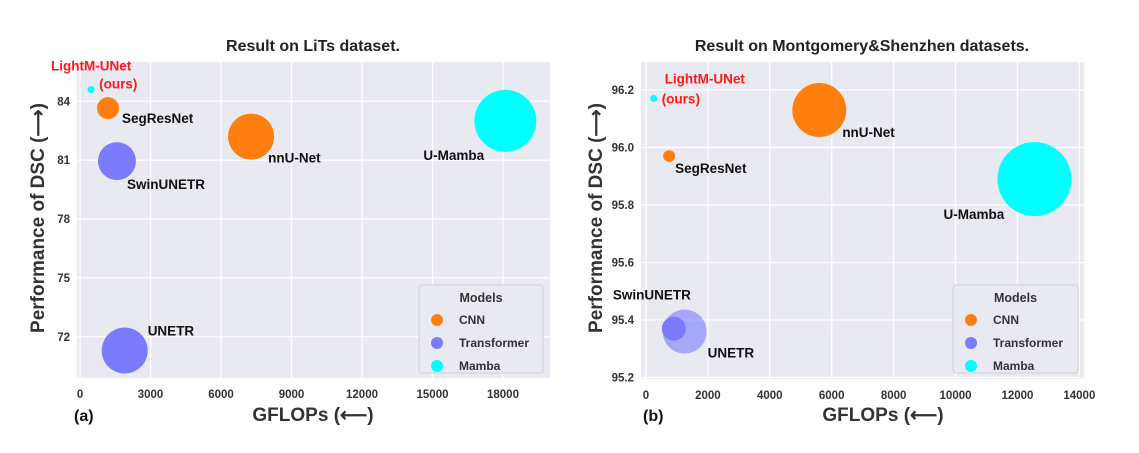 This screenshot has width=1139, height=453. I want to click on panel-label: (a), so click(84, 416).